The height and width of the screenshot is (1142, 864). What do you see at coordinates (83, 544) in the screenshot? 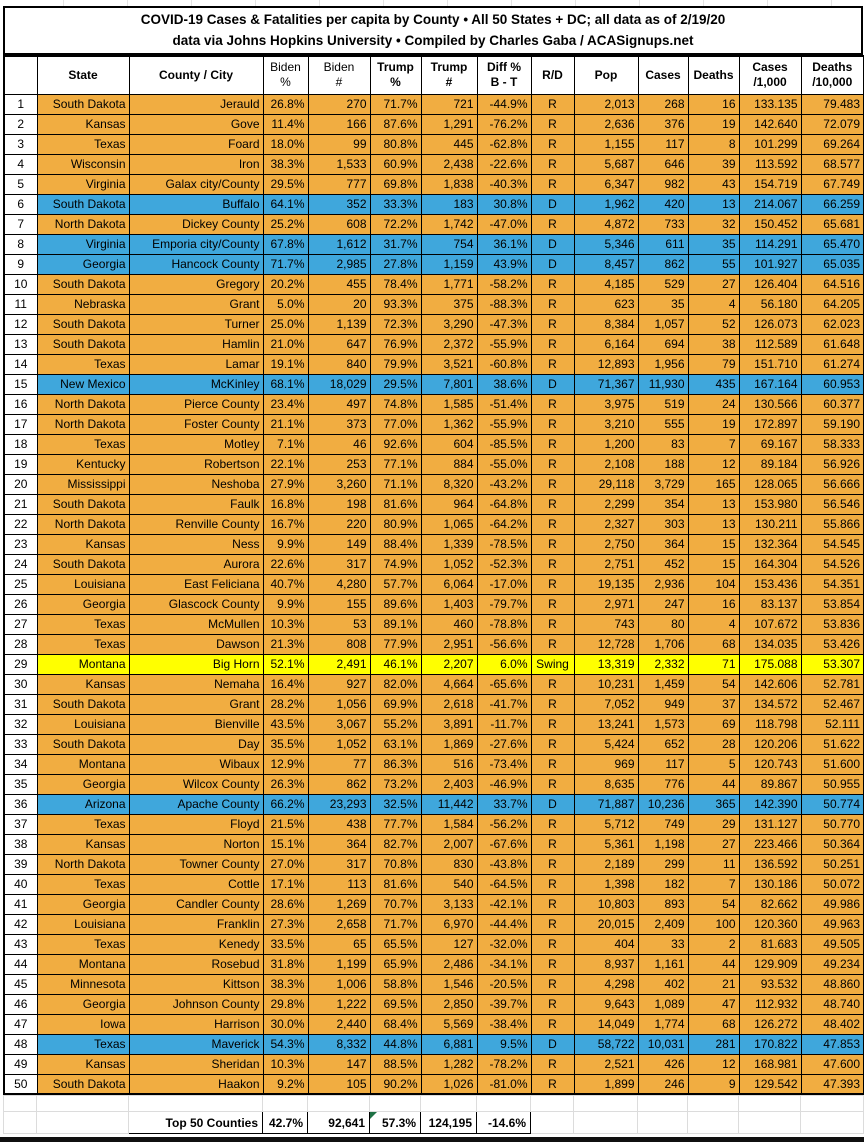
I see `data-cell: Kansas` at bounding box center [83, 544].